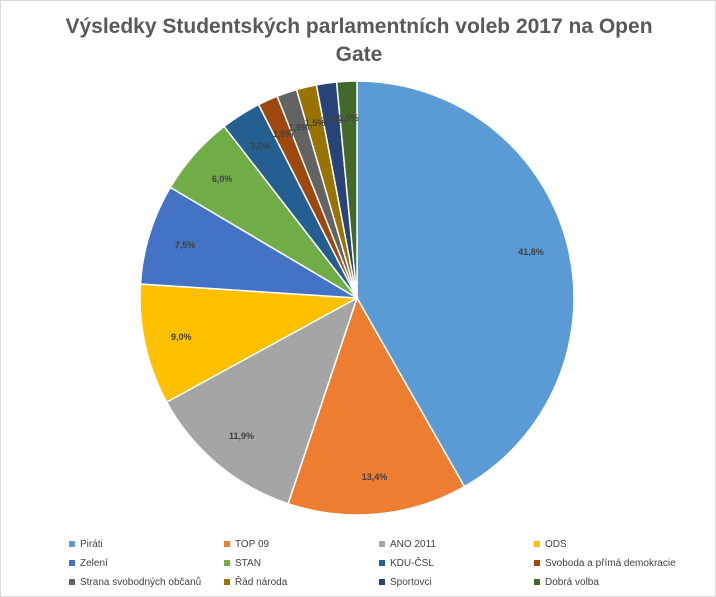  What do you see at coordinates (572, 582) in the screenshot?
I see `legend-label: Dobrá volba` at bounding box center [572, 582].